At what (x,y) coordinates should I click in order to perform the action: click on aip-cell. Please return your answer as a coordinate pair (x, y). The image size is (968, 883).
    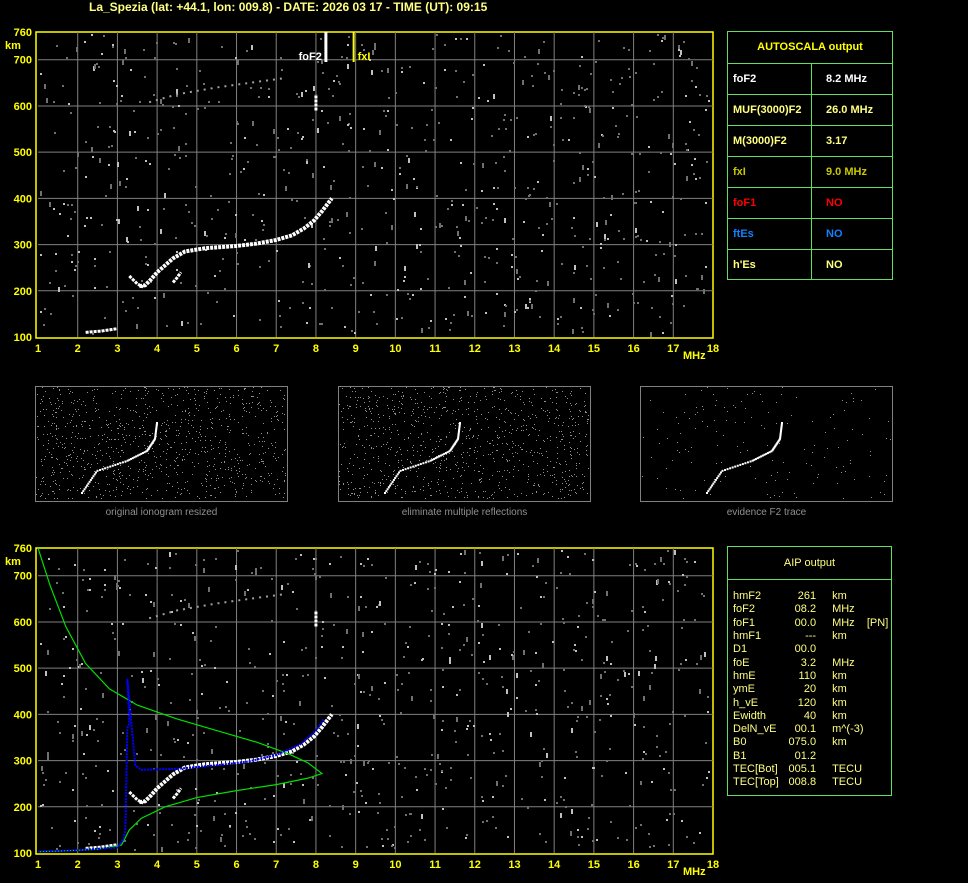
    Looking at the image, I should click on (849, 756).